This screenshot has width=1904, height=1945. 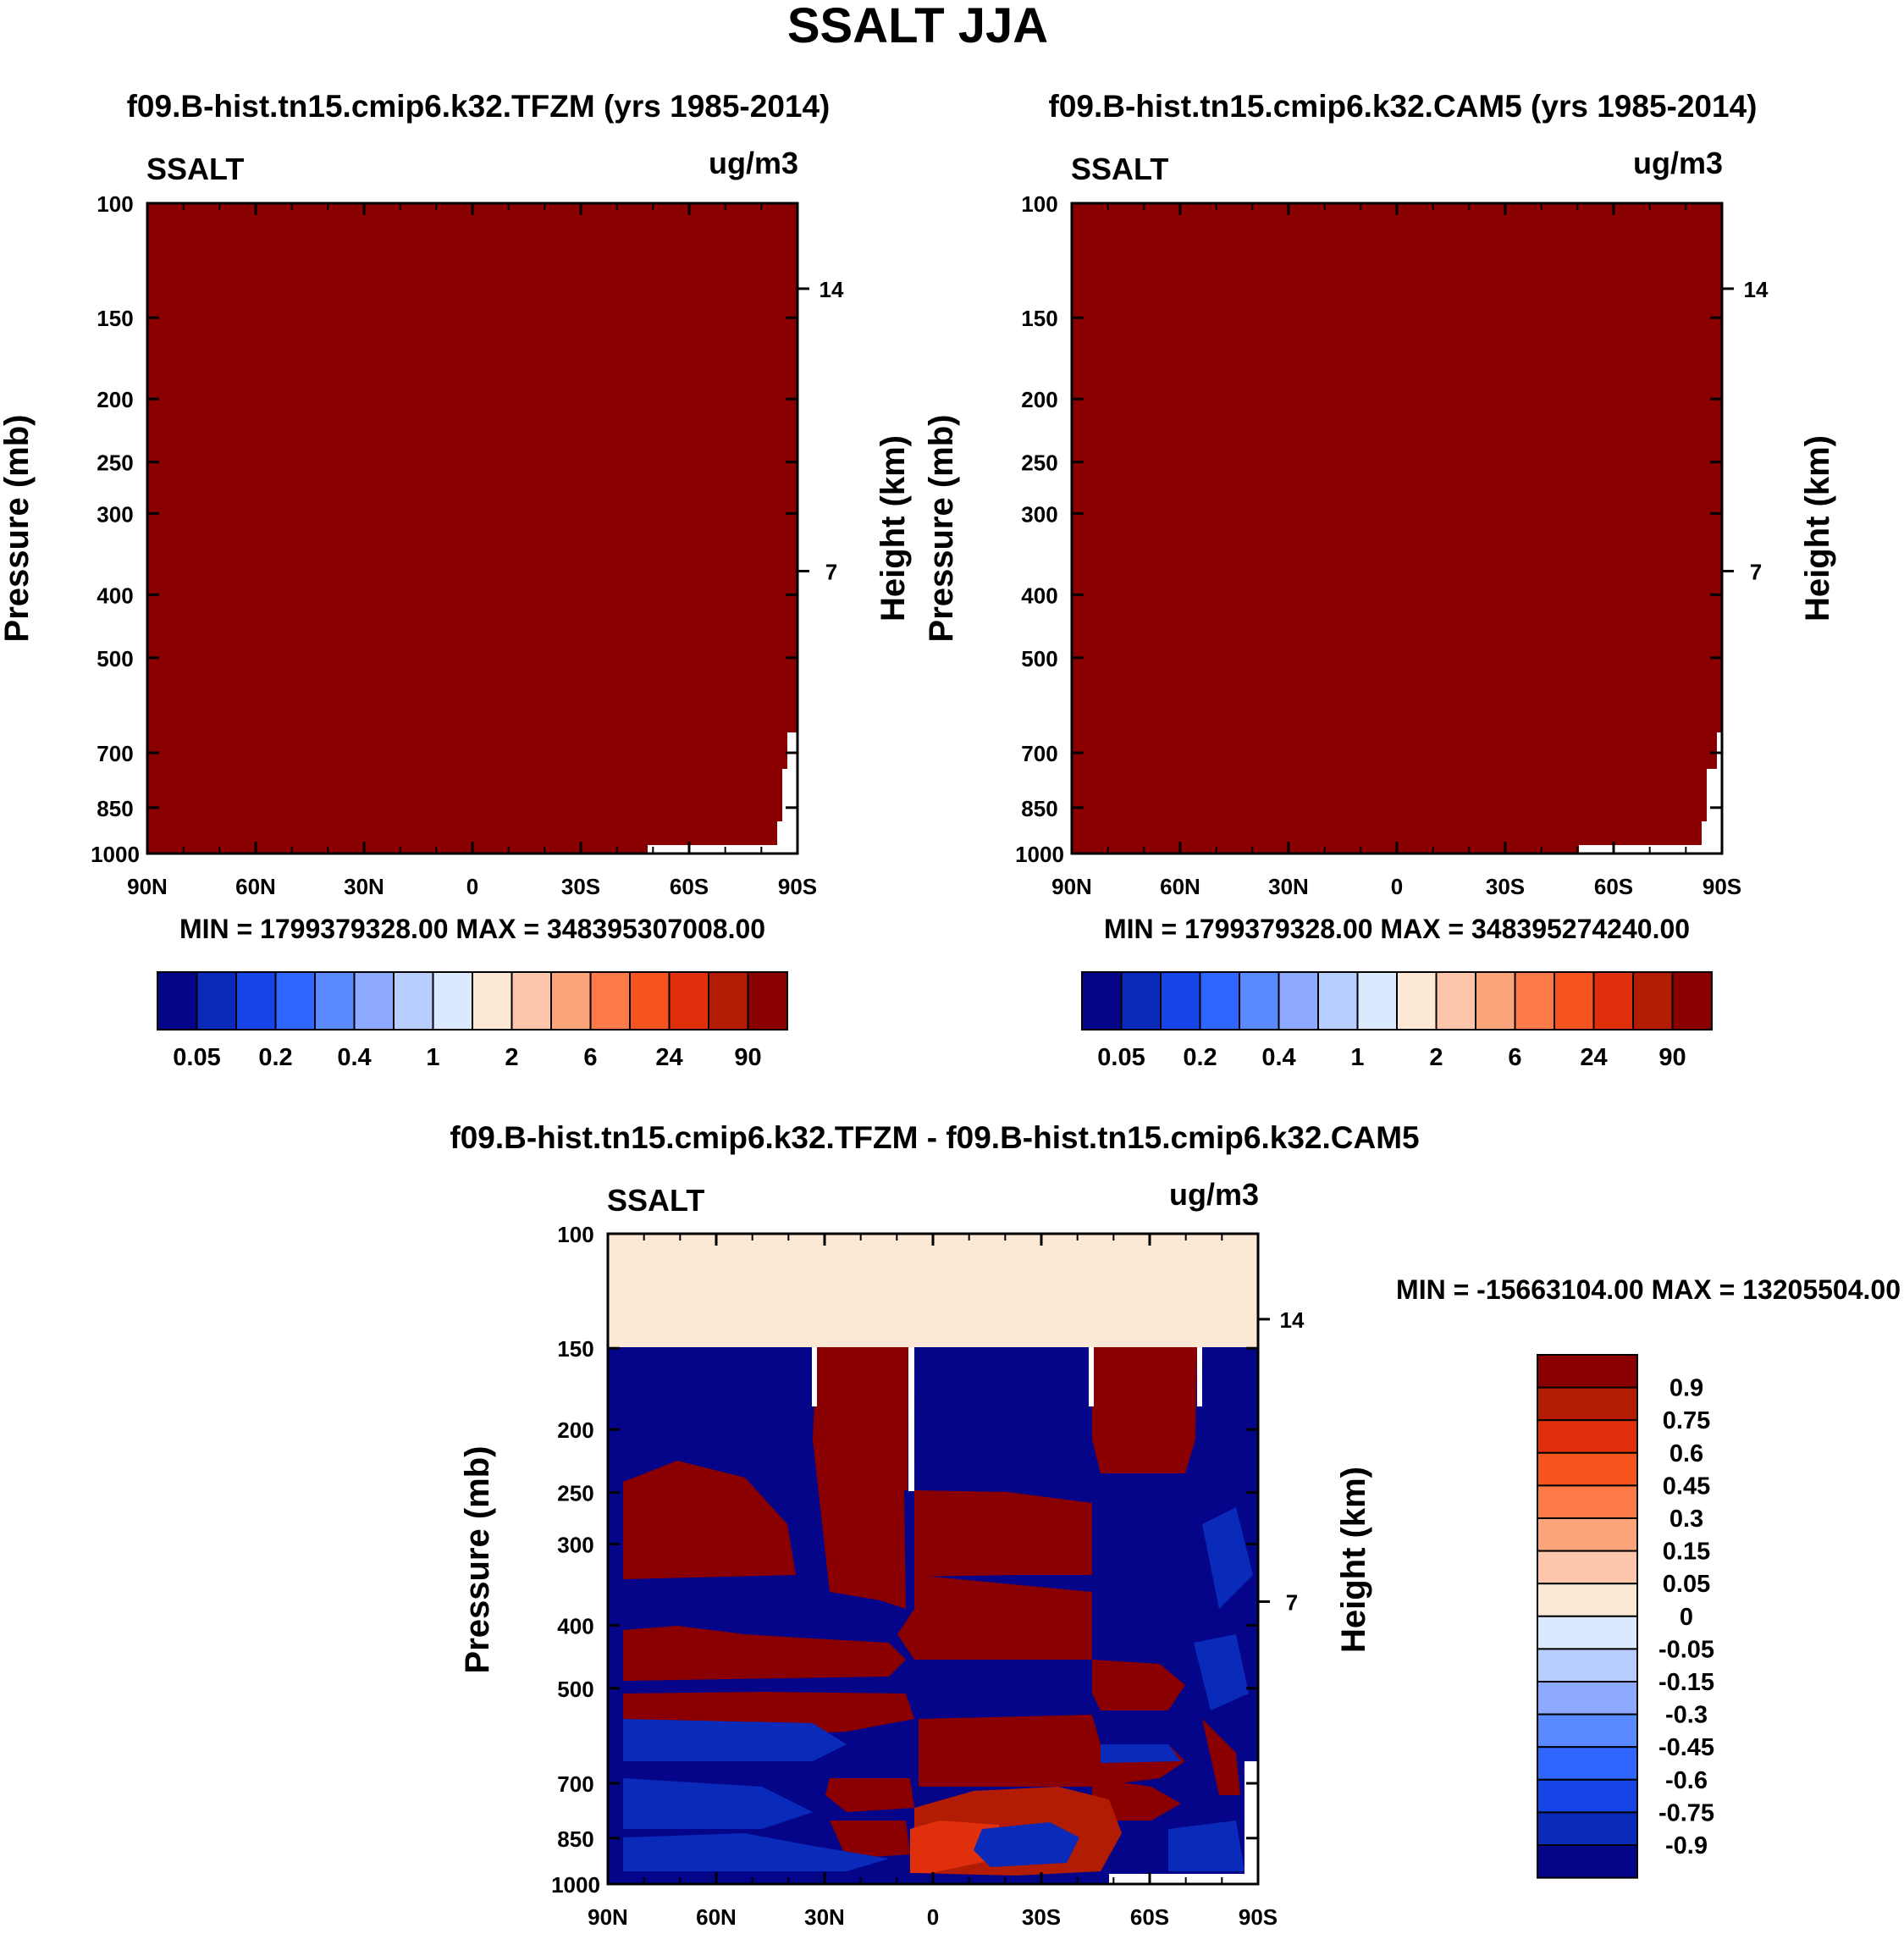 I want to click on variable-label: SSALT, so click(x=195, y=169).